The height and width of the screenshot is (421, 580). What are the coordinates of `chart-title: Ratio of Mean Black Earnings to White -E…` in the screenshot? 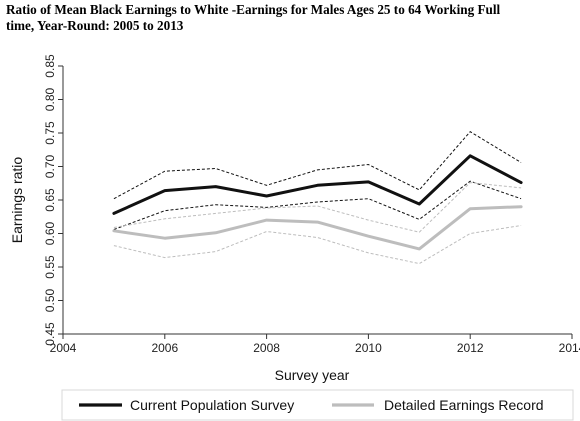 It's located at (291, 18).